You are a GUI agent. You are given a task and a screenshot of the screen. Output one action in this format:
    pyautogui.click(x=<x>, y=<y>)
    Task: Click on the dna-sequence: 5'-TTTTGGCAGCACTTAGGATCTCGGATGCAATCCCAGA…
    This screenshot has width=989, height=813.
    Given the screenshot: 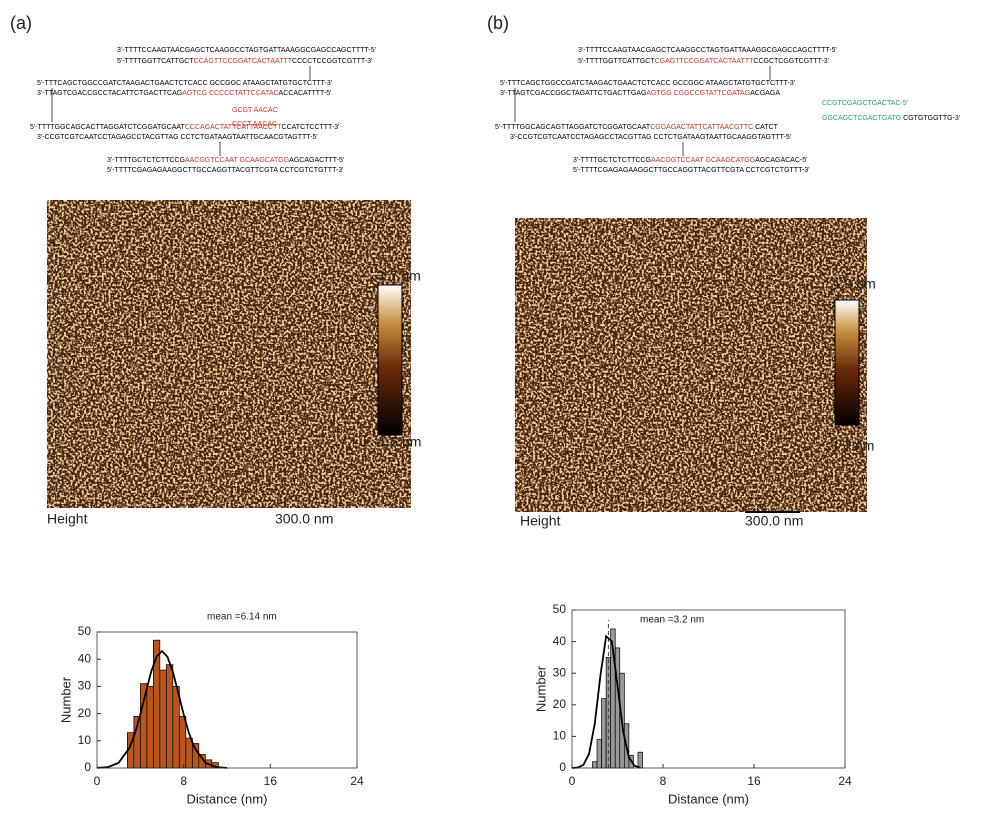 What is the action you would take?
    pyautogui.click(x=185, y=127)
    